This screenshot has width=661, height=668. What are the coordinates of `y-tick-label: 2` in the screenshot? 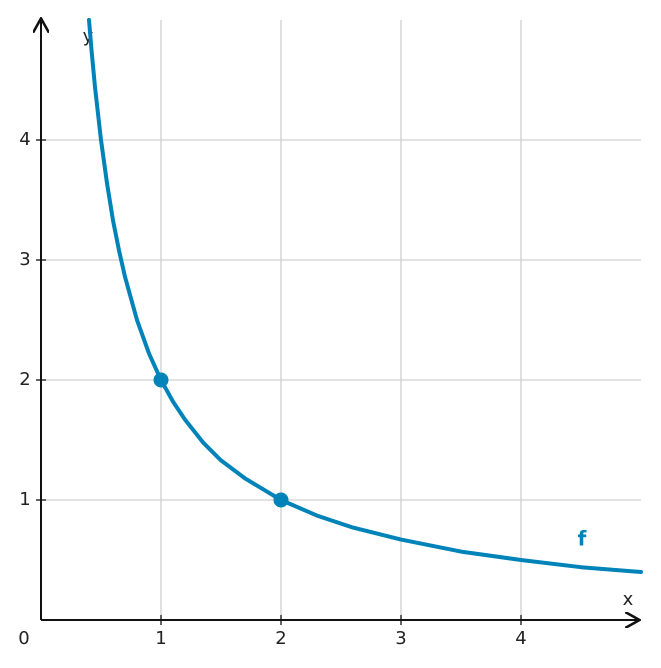 It's located at (24, 379).